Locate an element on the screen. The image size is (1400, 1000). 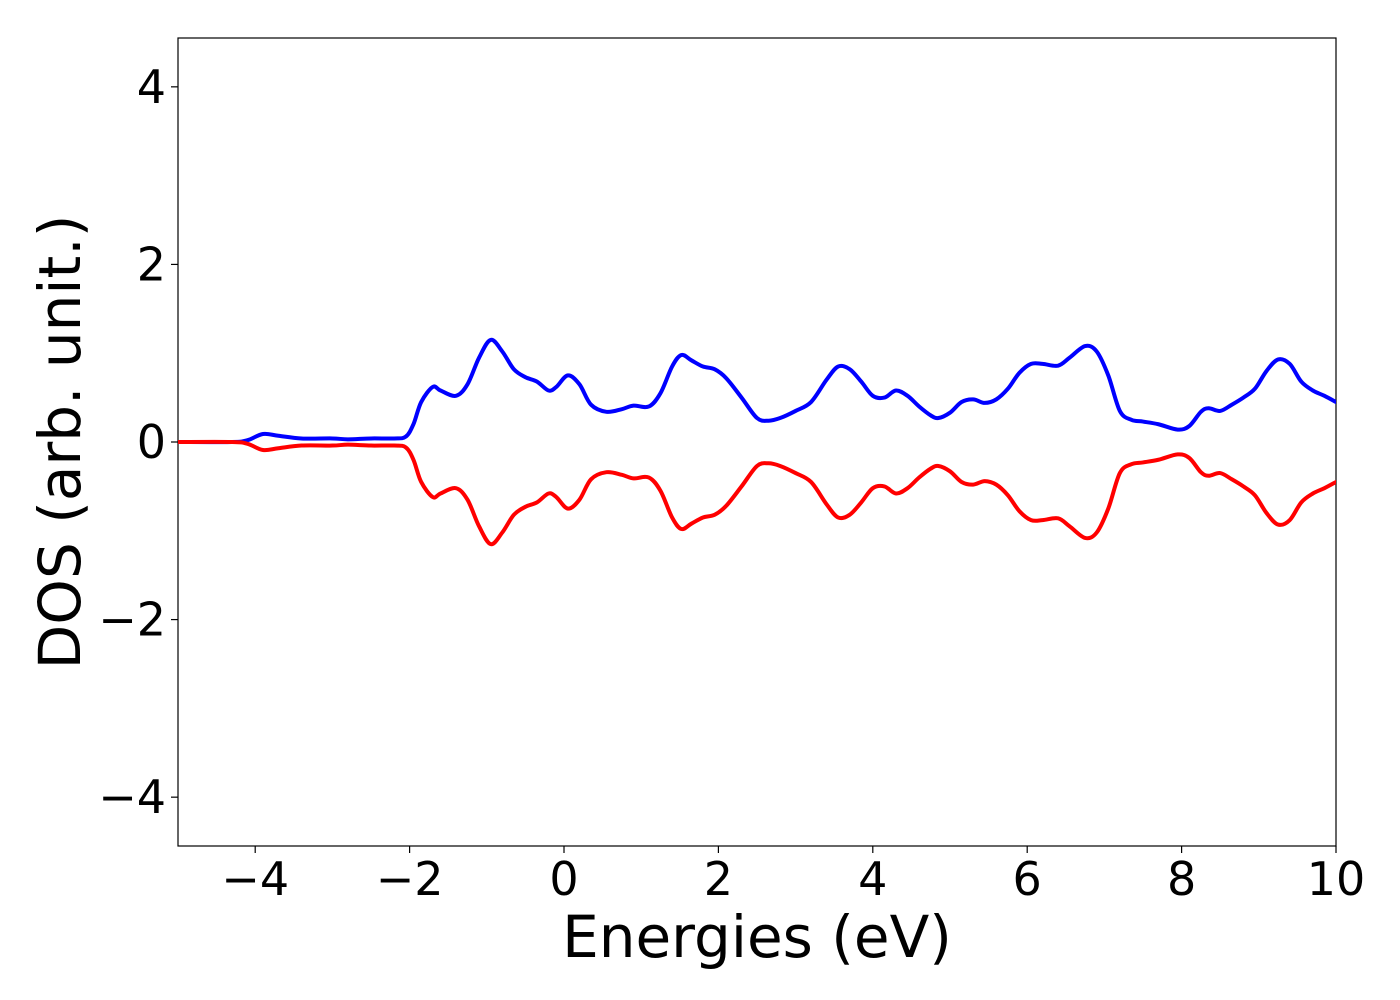
x-tick-label: 8 is located at coordinates (1181, 879).